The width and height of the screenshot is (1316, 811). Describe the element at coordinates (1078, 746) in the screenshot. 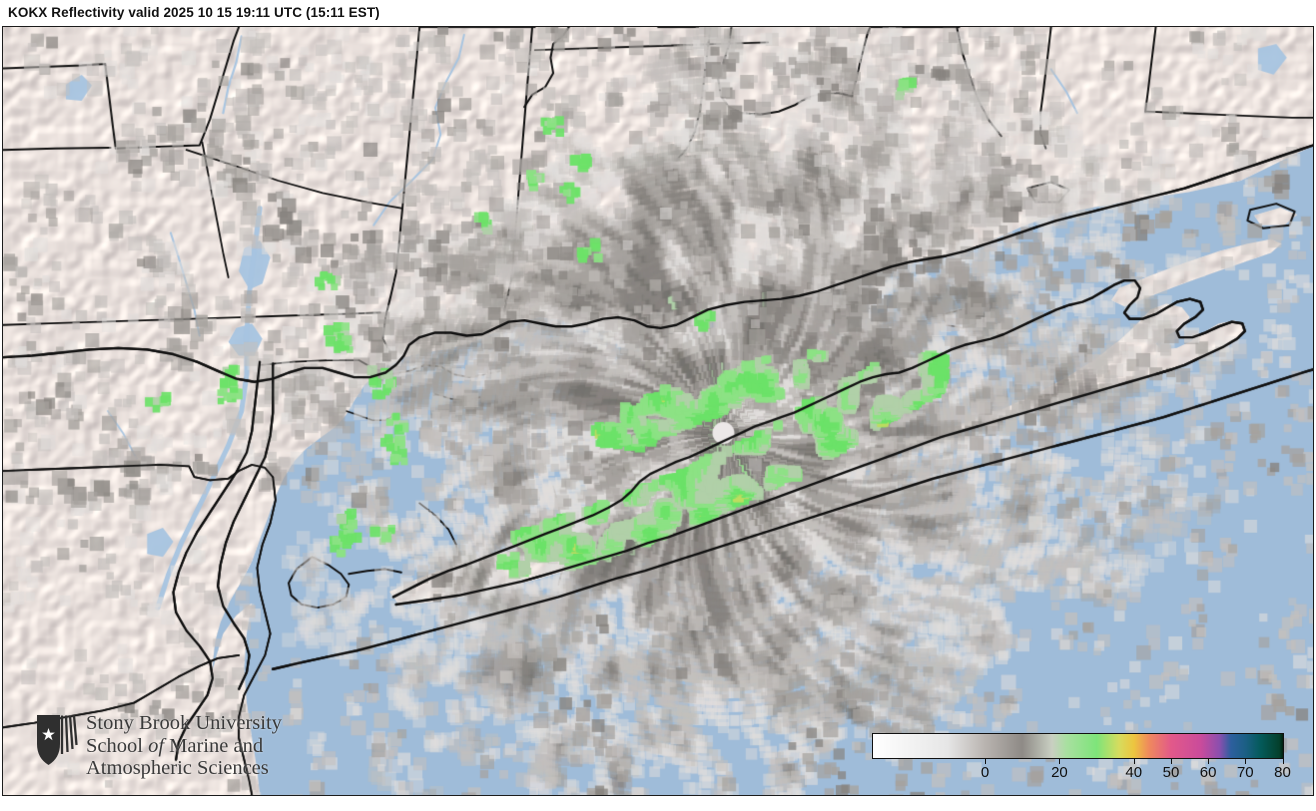

I see `colorbar-gradient` at that location.